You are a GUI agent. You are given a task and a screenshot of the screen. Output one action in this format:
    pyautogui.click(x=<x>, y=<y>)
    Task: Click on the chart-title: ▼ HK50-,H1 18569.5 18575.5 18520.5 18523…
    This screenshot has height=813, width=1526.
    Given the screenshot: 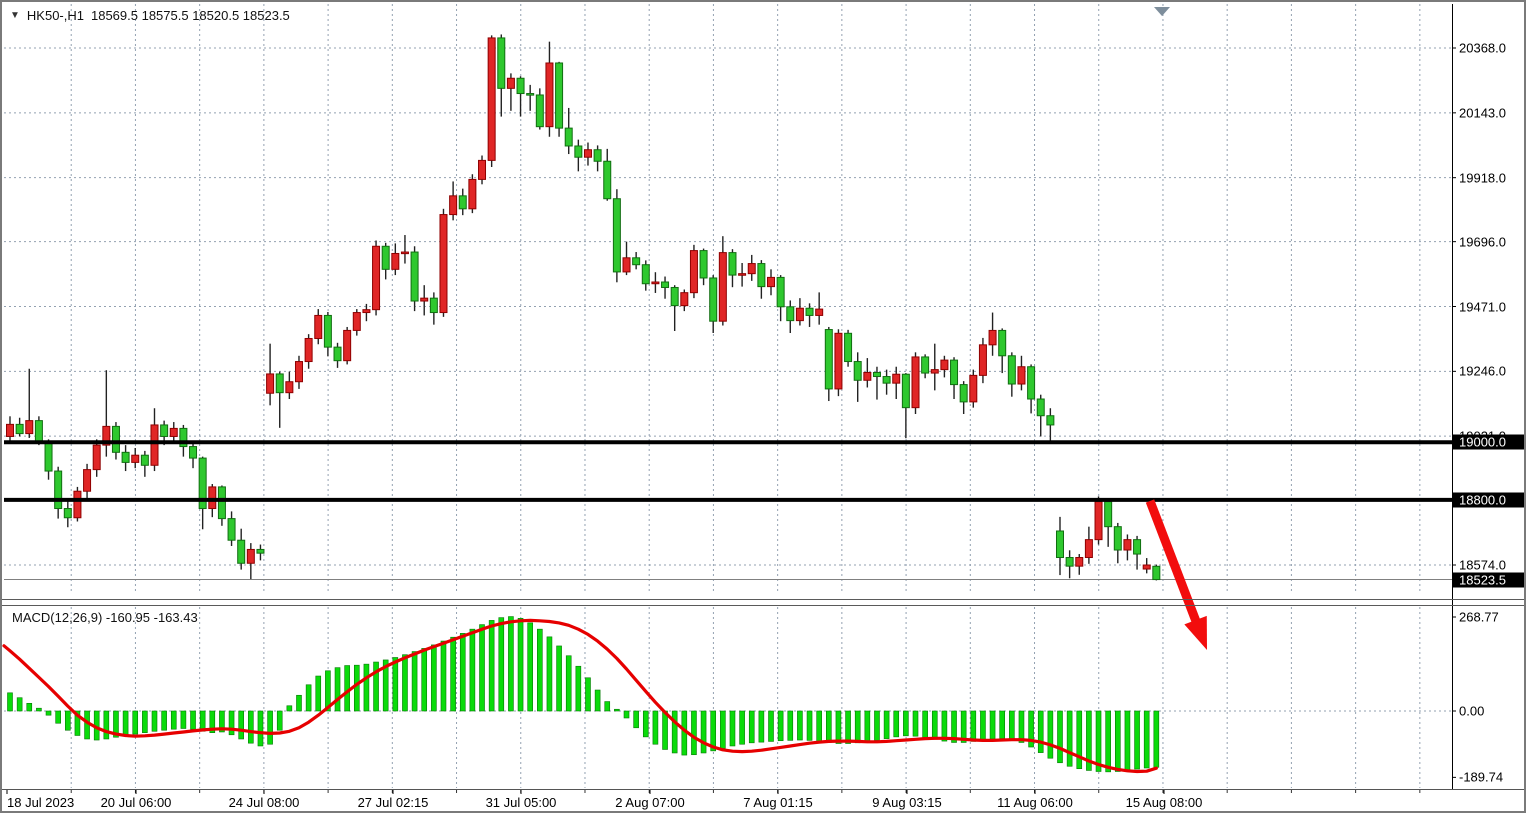 What is the action you would take?
    pyautogui.click(x=150, y=15)
    